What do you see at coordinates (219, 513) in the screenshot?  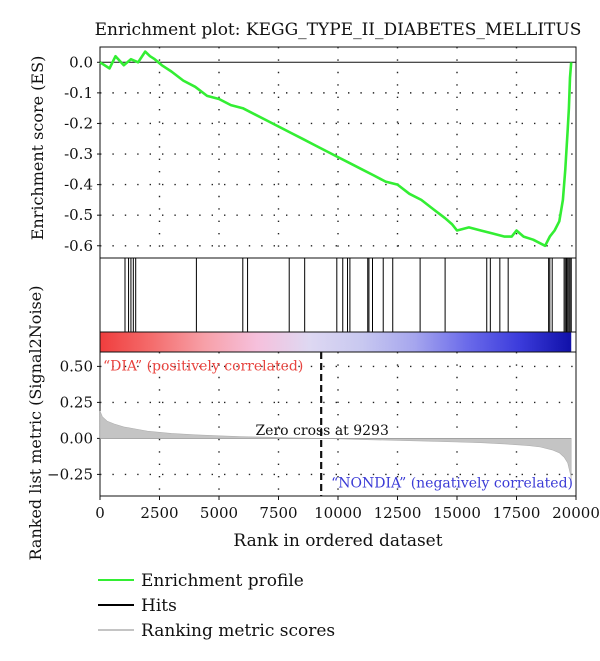 I see `x-tick-label: 5000` at bounding box center [219, 513].